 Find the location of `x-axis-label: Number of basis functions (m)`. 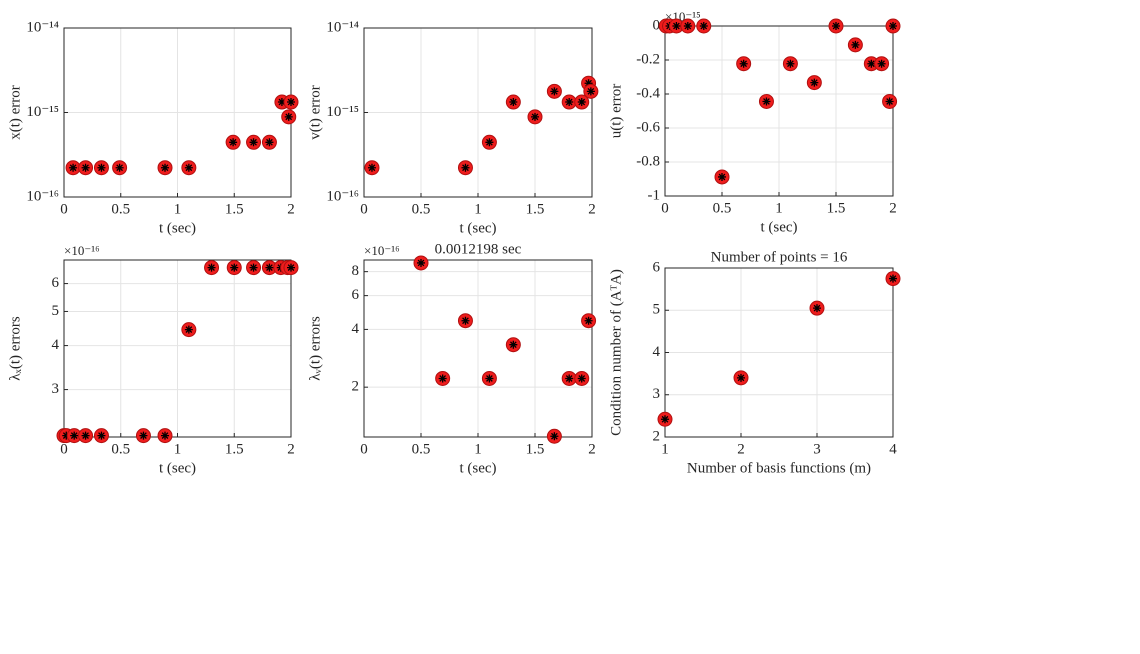

x-axis-label: Number of basis functions (m) is located at coordinates (779, 468).